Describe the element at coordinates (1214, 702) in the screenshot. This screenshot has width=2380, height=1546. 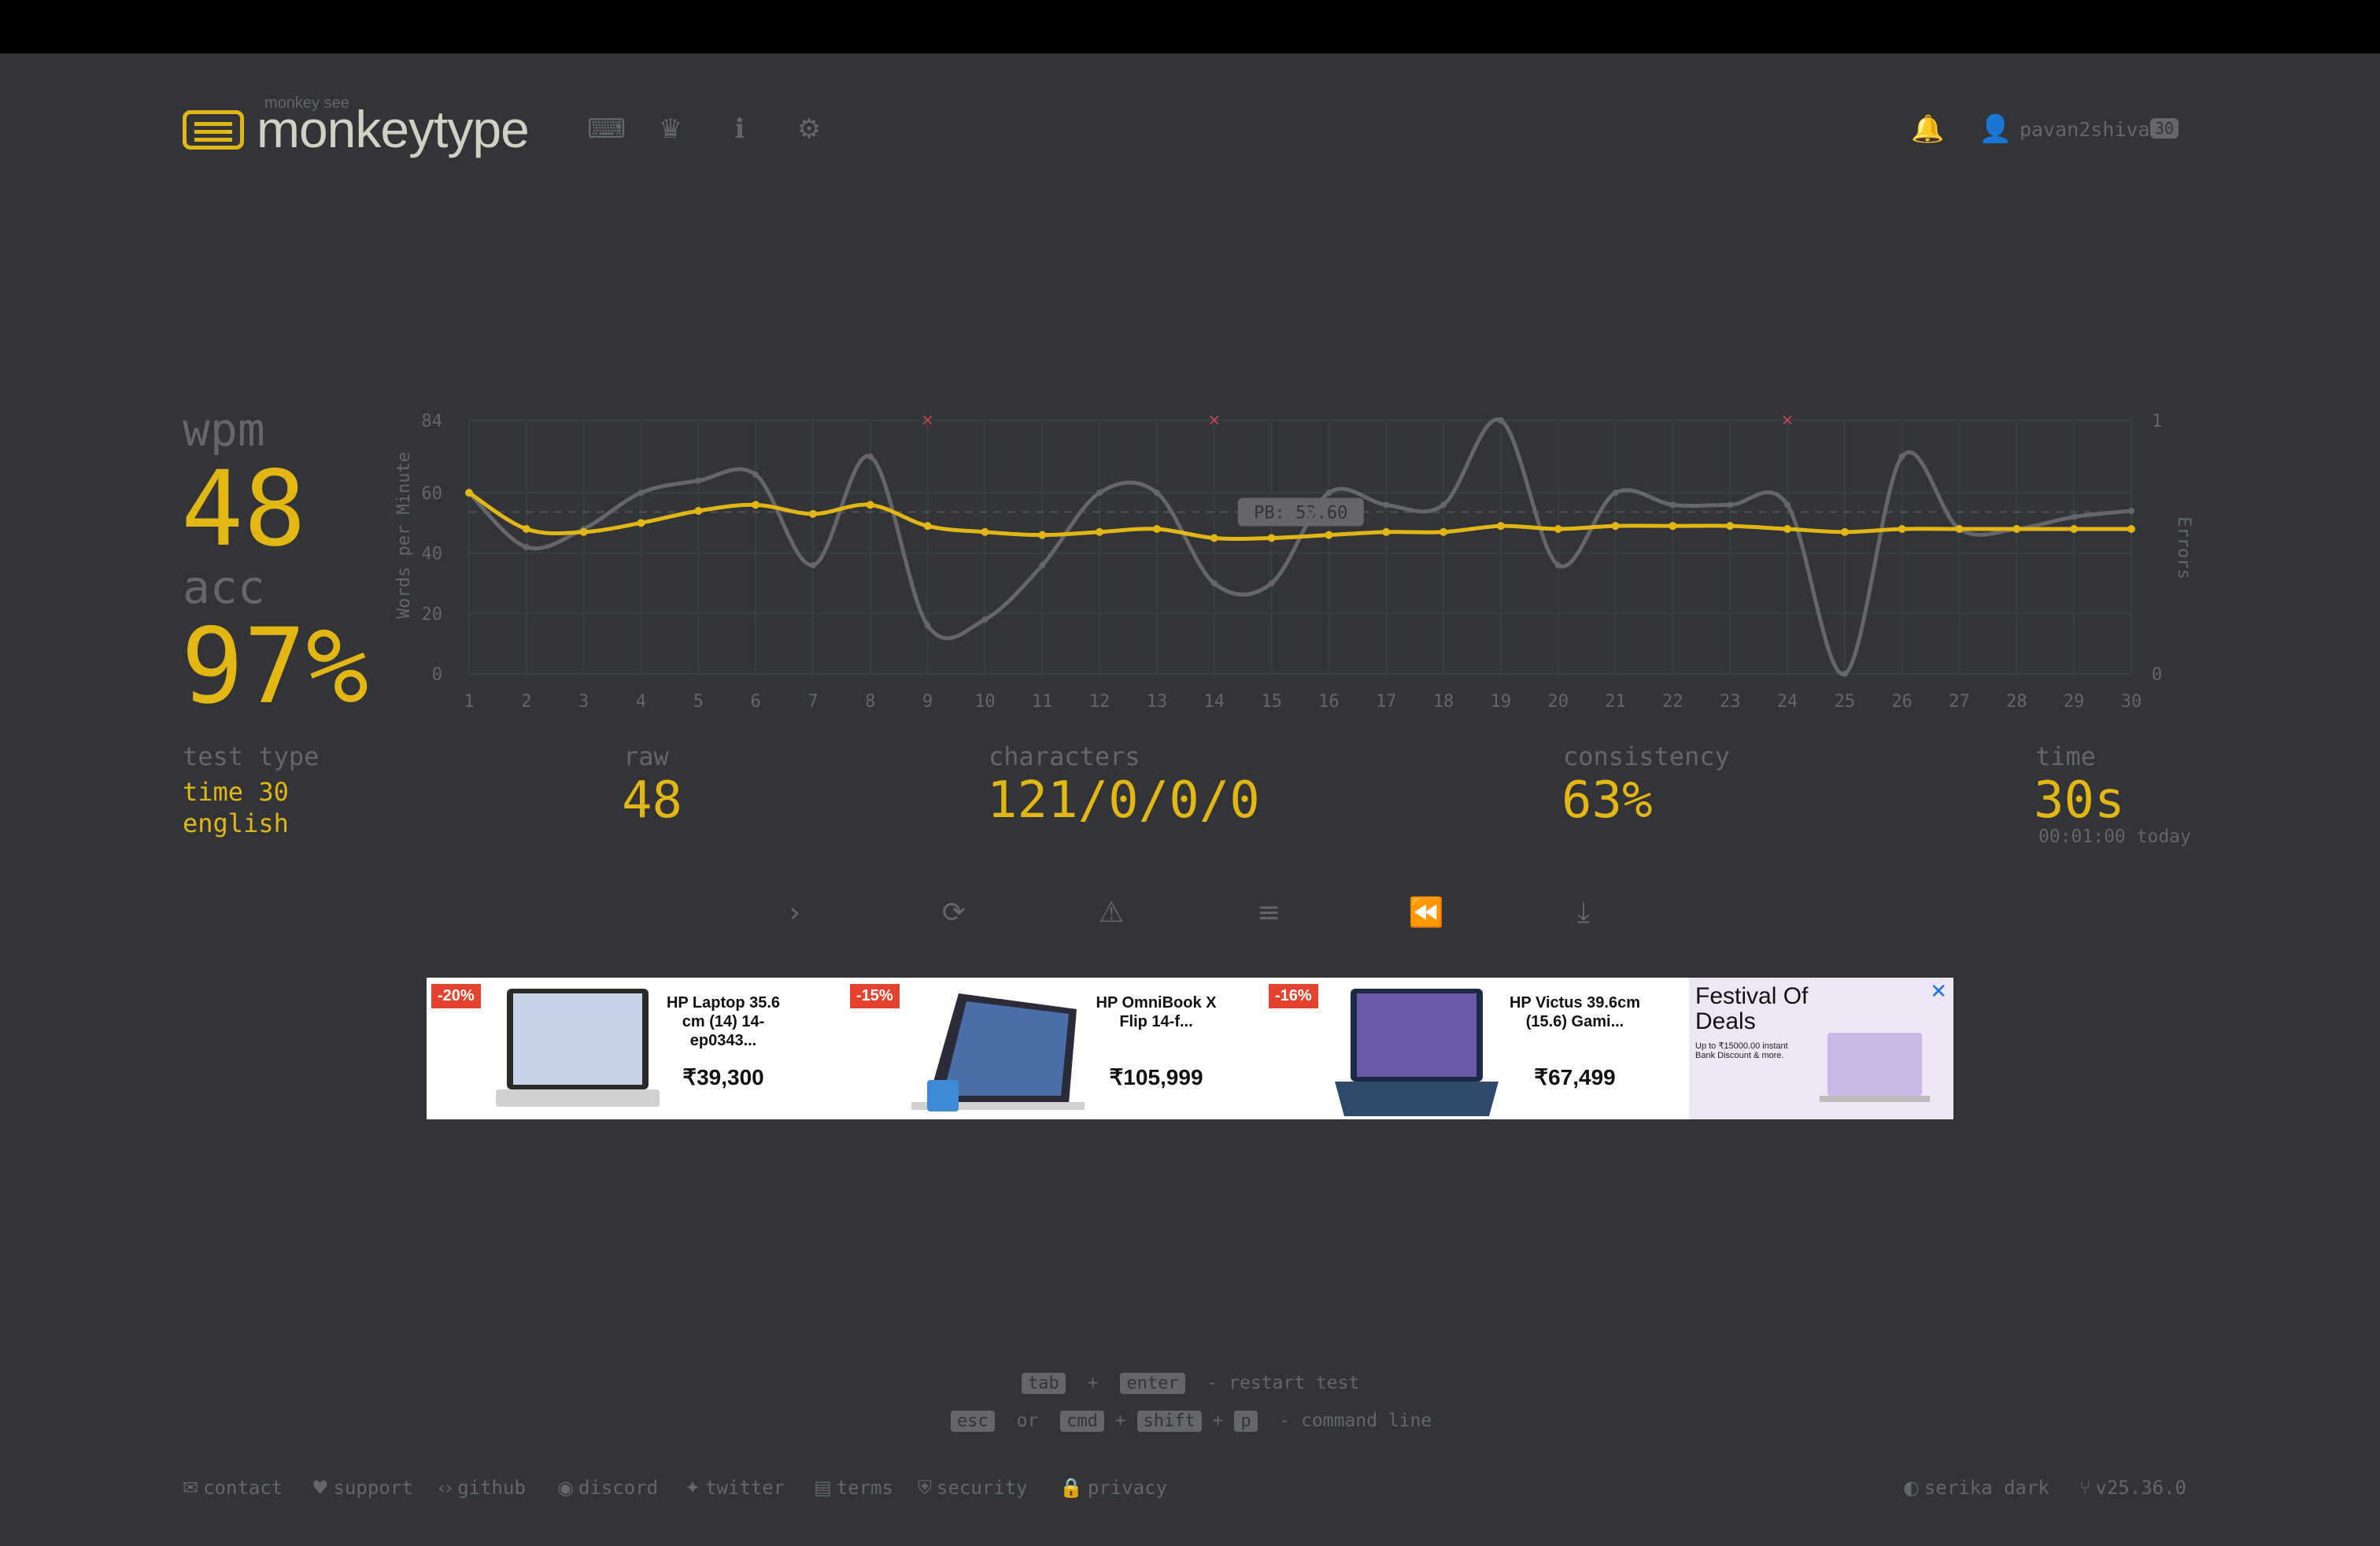
I see `x-tick-label: 14` at that location.